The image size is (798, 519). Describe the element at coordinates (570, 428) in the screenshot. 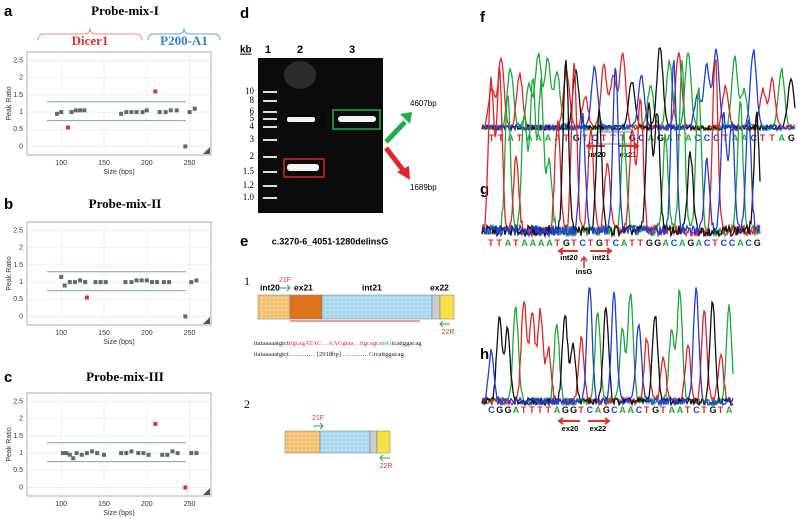

I see `annotation: ex20` at that location.